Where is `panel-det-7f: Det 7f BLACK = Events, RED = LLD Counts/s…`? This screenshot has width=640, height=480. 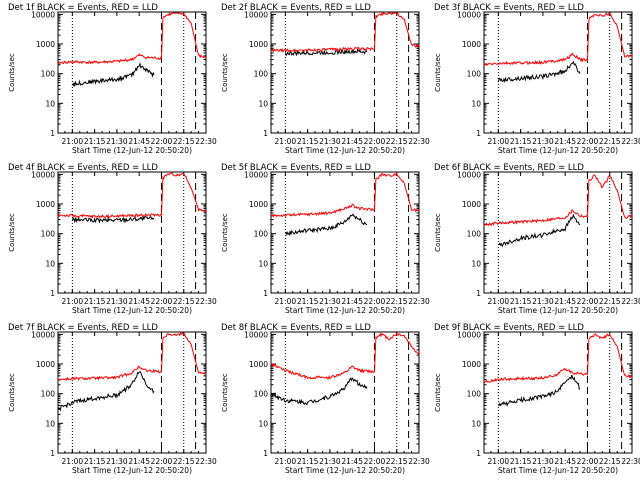 panel-det-7f: Det 7f BLACK = Events, RED = LLD Counts/s… is located at coordinates (112, 399).